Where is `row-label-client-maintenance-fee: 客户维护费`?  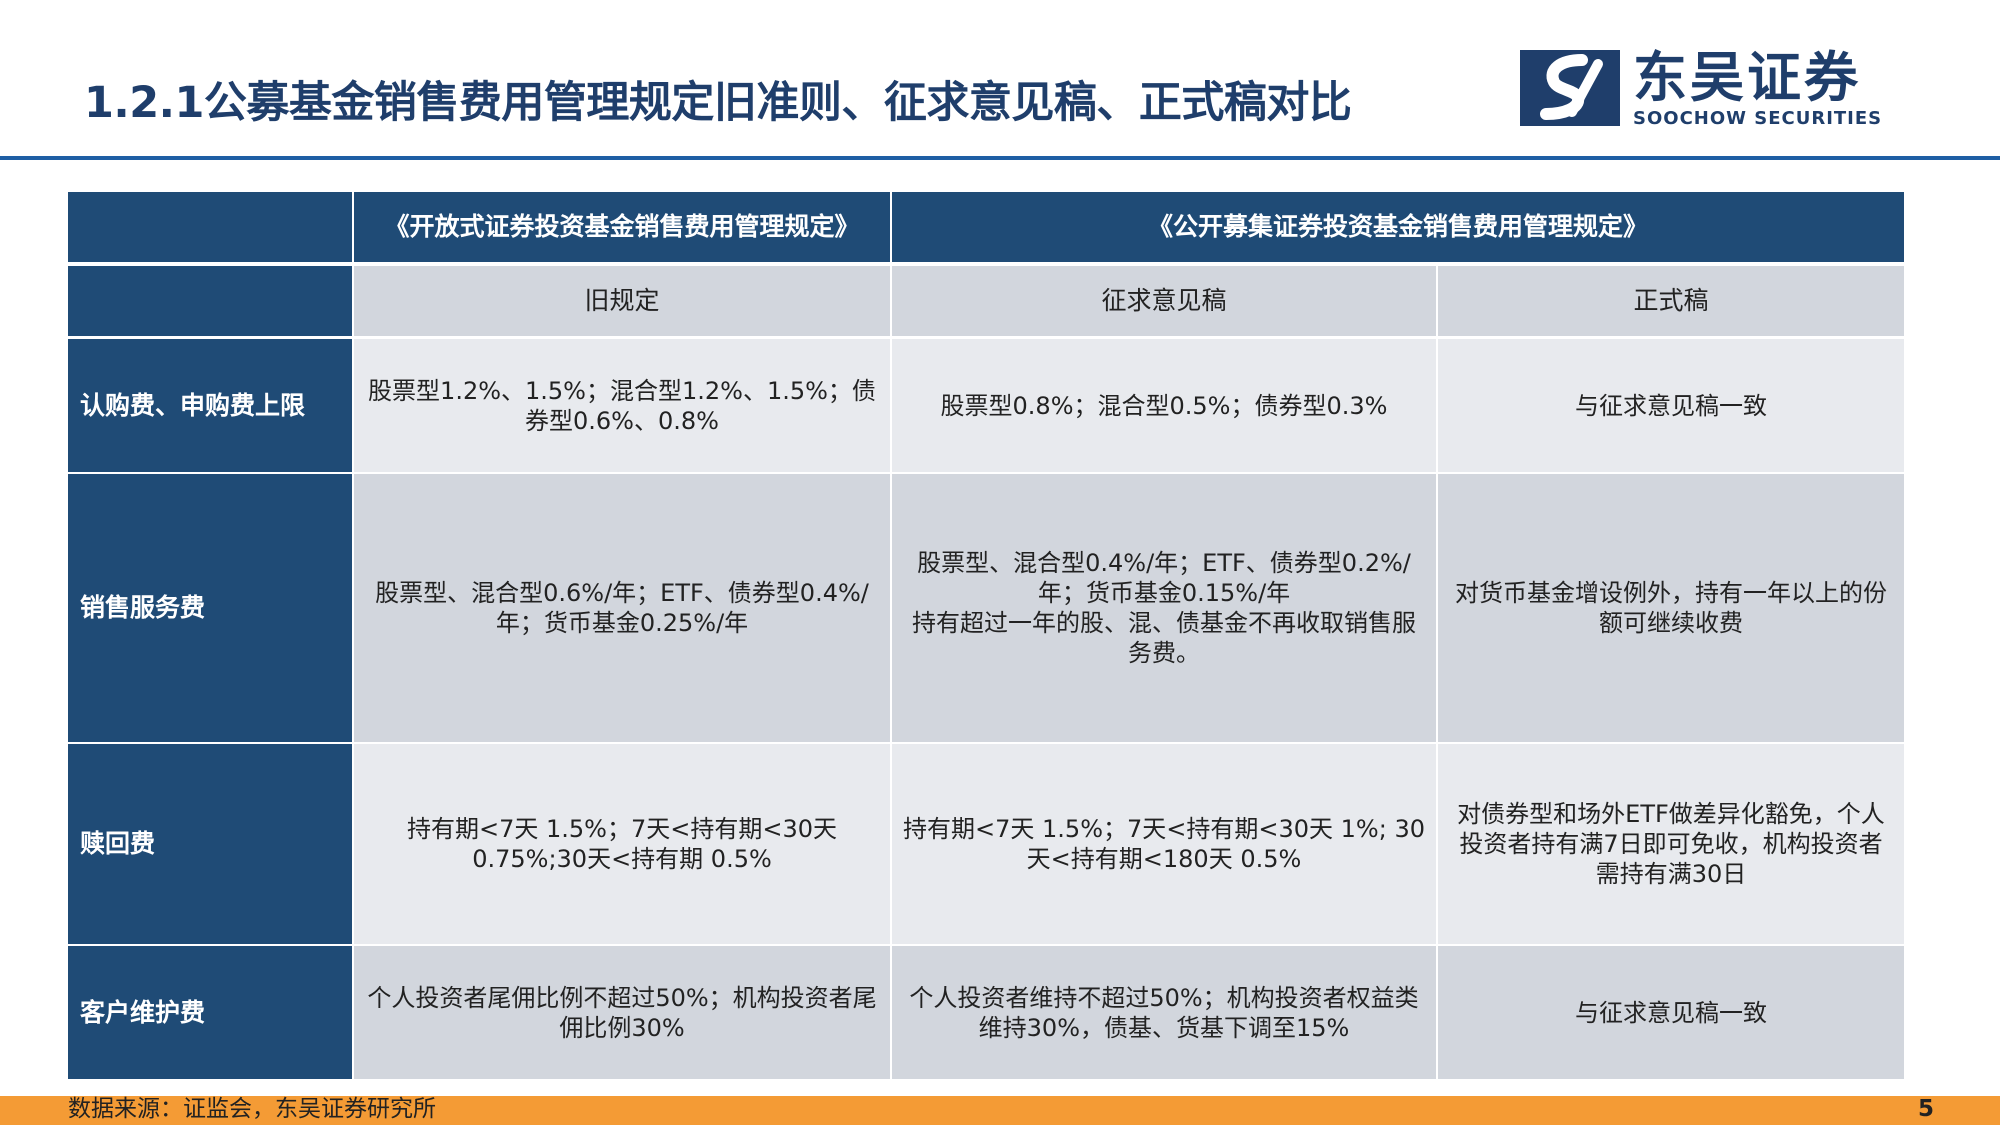
row-label-client-maintenance-fee: 客户维护费 is located at coordinates (210, 1012).